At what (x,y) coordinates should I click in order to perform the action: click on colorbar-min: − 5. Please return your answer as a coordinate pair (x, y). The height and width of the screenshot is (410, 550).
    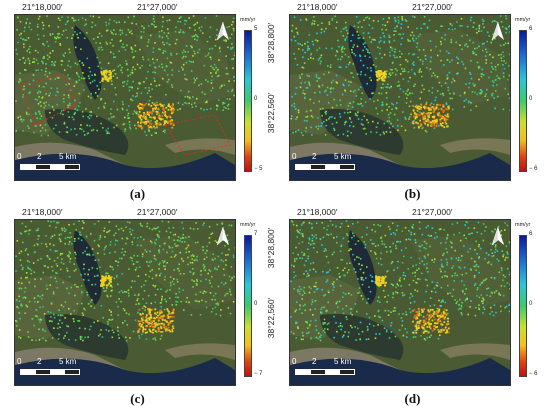
    Looking at the image, I should click on (258, 169).